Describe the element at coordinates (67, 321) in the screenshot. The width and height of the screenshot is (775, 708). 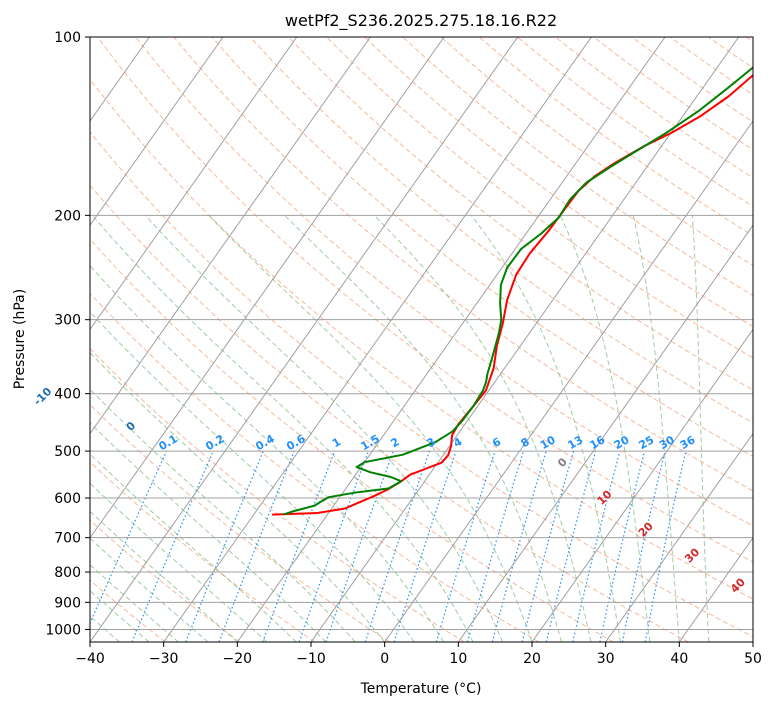
I see `y-tick-label: 300` at that location.